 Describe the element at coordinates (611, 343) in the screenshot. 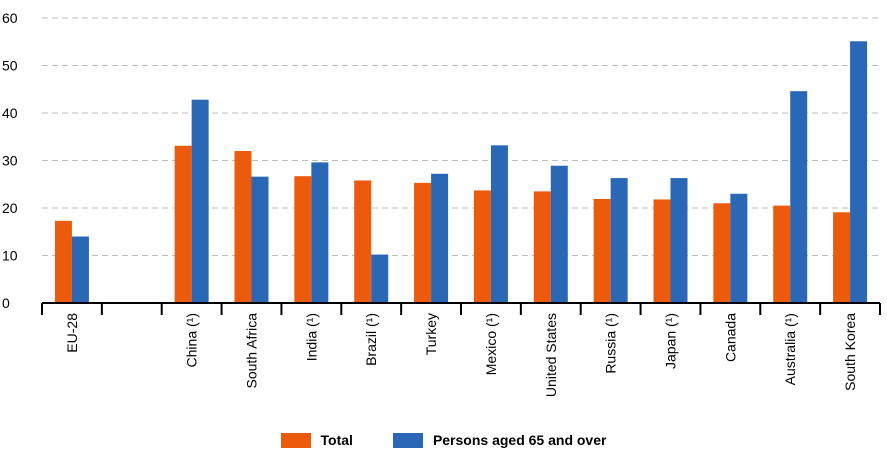

I see `x-tick-label: Russia (¹)` at that location.